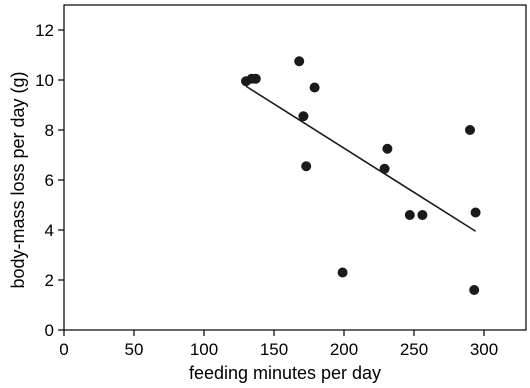  What do you see at coordinates (44, 80) in the screenshot?
I see `y-tick-label: 10` at bounding box center [44, 80].